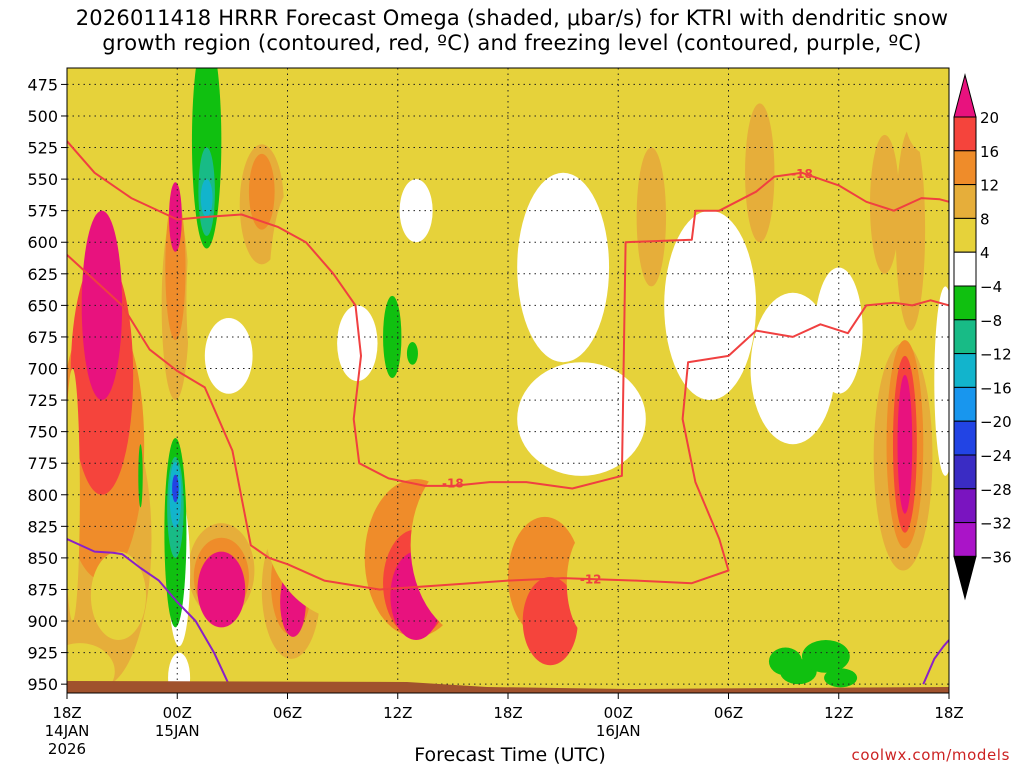 This screenshot has height=768, width=1024. What do you see at coordinates (42, 589) in the screenshot?
I see `y-tick-label: 875` at bounding box center [42, 589].